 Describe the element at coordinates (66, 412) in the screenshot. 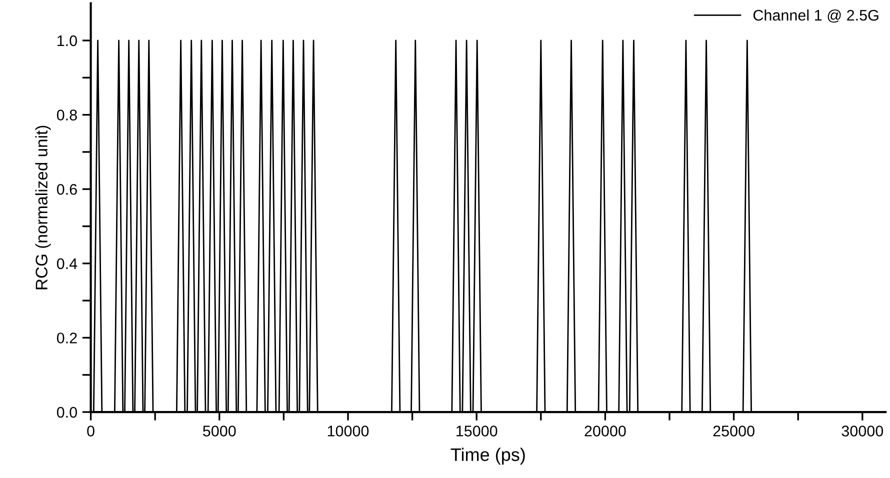

I see `y-tick-label: 0.0` at that location.